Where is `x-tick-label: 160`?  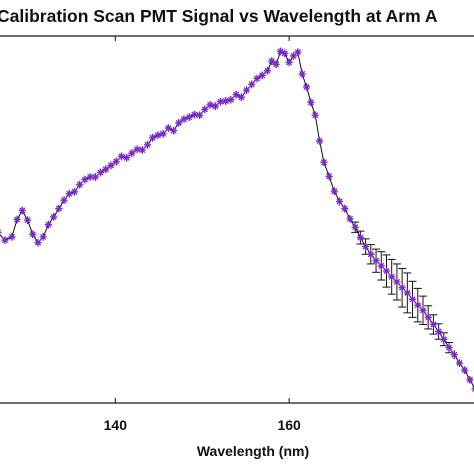
x-tick-label: 160 is located at coordinates (289, 425).